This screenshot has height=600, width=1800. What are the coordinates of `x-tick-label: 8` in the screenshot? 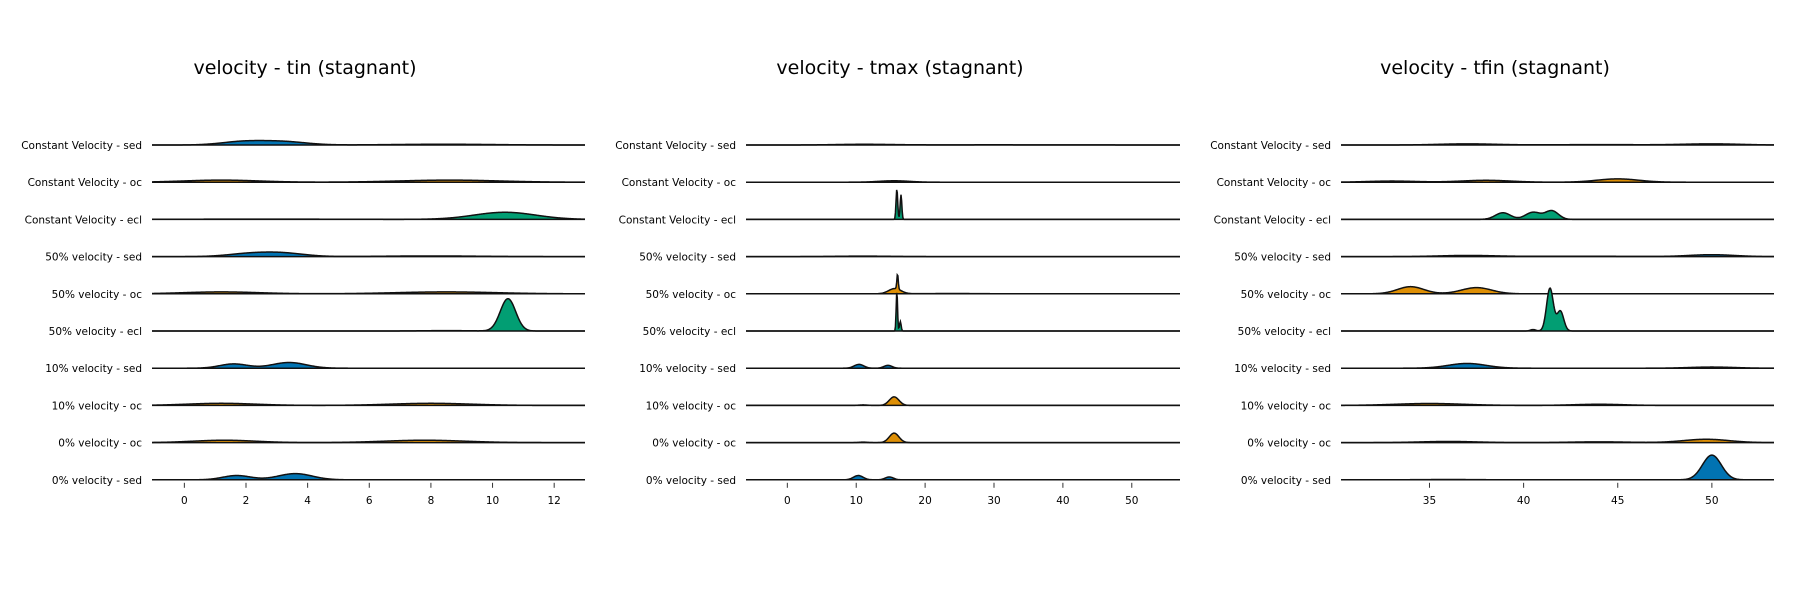 It's located at (431, 501).